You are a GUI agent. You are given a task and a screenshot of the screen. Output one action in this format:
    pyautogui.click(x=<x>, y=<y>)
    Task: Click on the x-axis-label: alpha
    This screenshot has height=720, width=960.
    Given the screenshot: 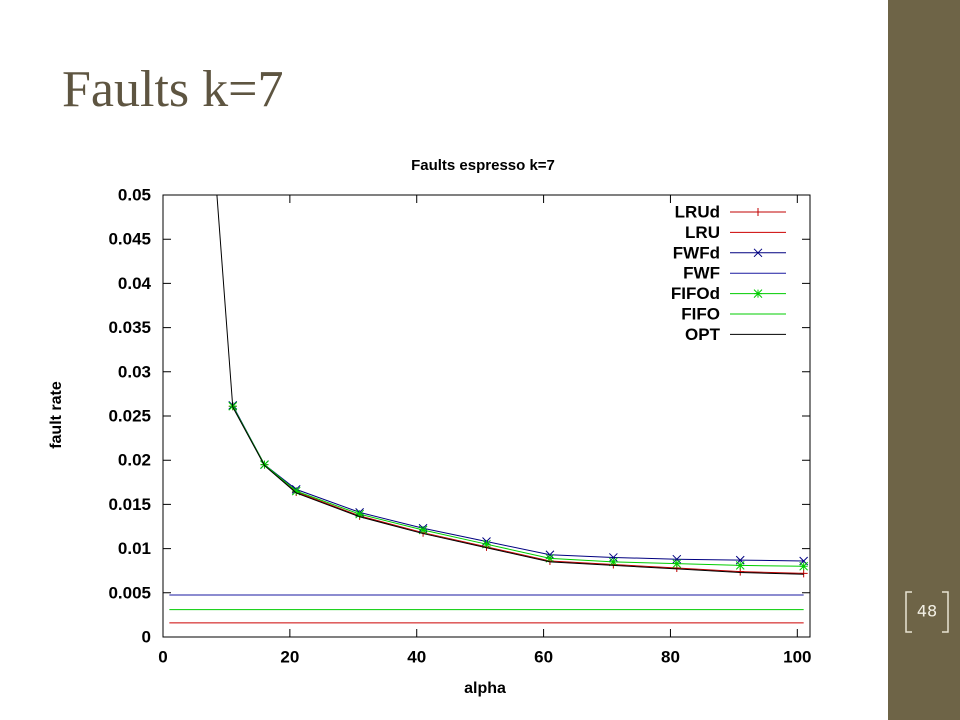 What is the action you would take?
    pyautogui.click(x=485, y=688)
    